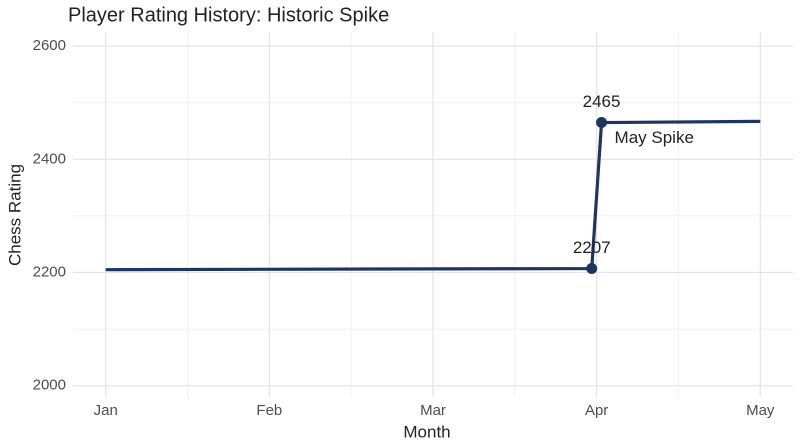 Image resolution: width=800 pixels, height=447 pixels. Describe the element at coordinates (426, 431) in the screenshot. I see `x-axis-label: Month` at that location.